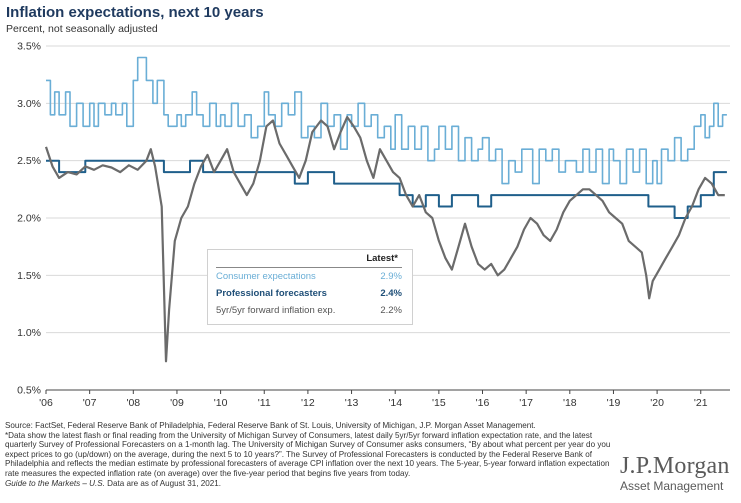 This screenshot has width=741, height=503. Describe the element at coordinates (352, 403) in the screenshot. I see `x-tick-label: '13` at that location.